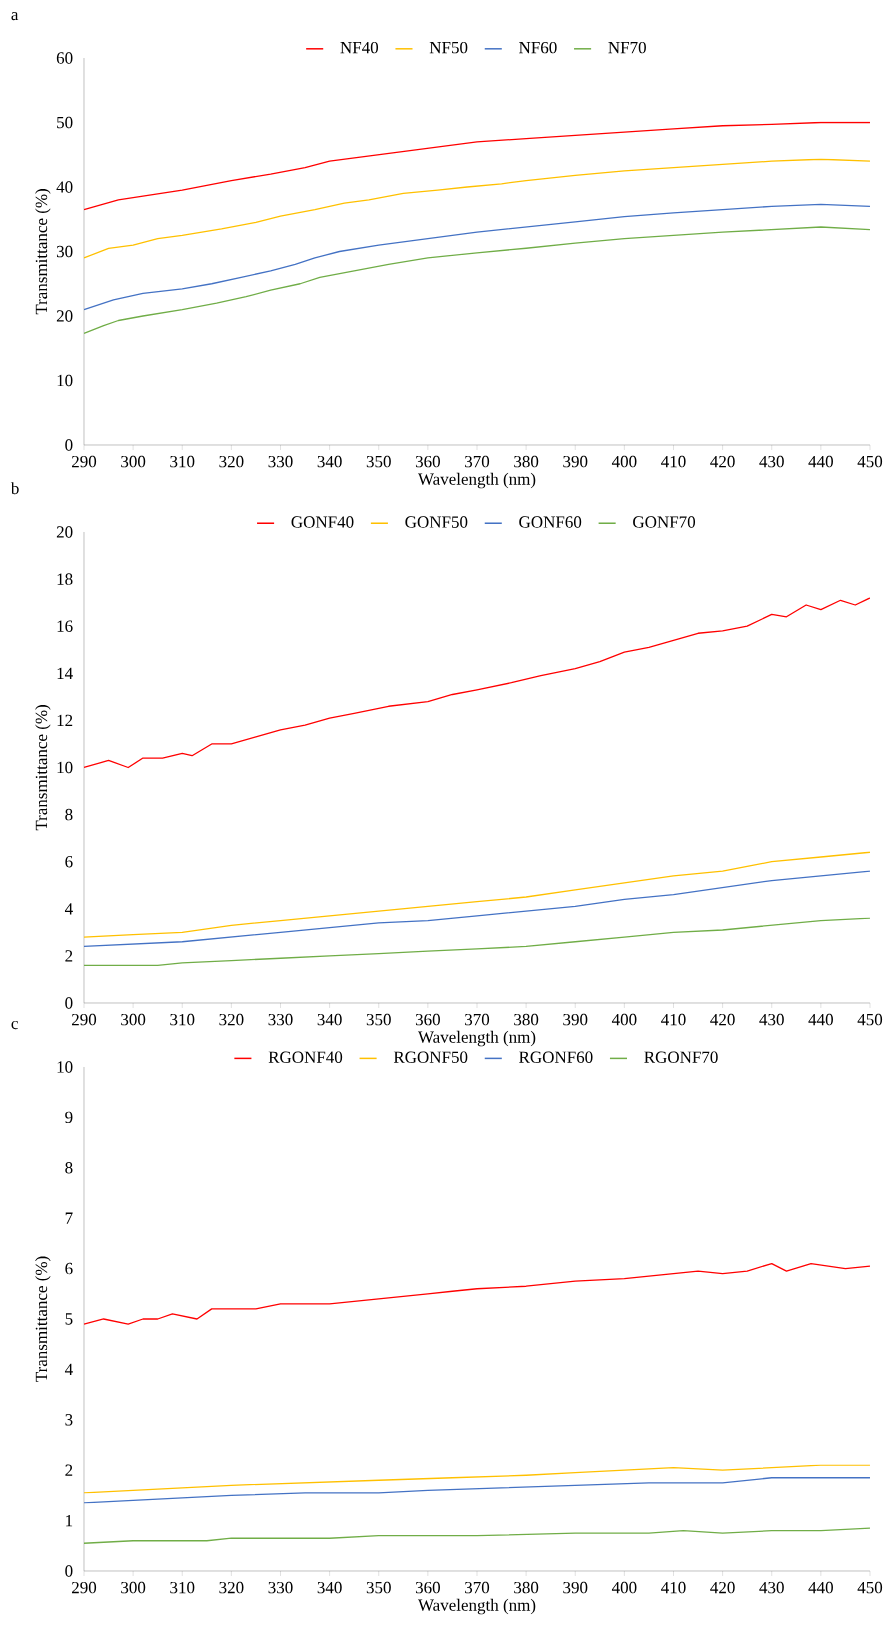 The image size is (889, 1642). Describe the element at coordinates (681, 1057) in the screenshot. I see `legend-label: RGONF70` at that location.